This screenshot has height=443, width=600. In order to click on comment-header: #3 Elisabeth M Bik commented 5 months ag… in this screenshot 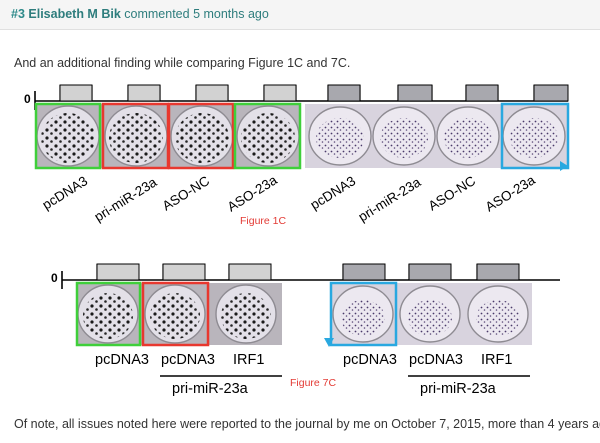, I will do `click(300, 15)`.